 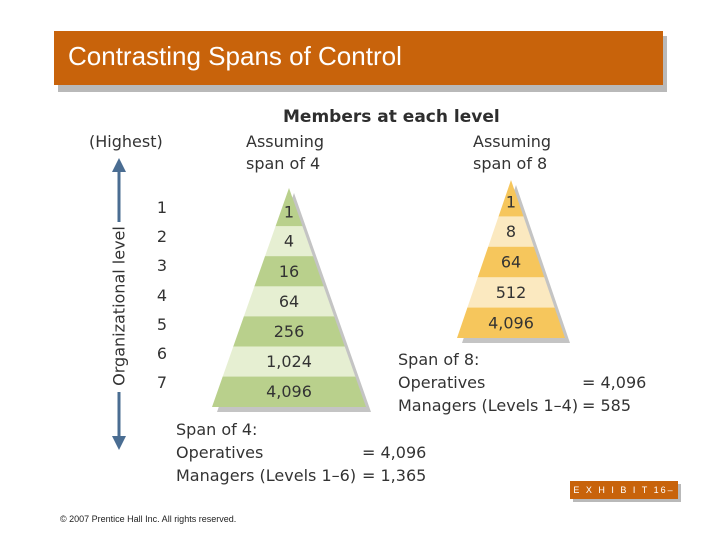 What do you see at coordinates (162, 236) in the screenshot?
I see `level-2: 2` at bounding box center [162, 236].